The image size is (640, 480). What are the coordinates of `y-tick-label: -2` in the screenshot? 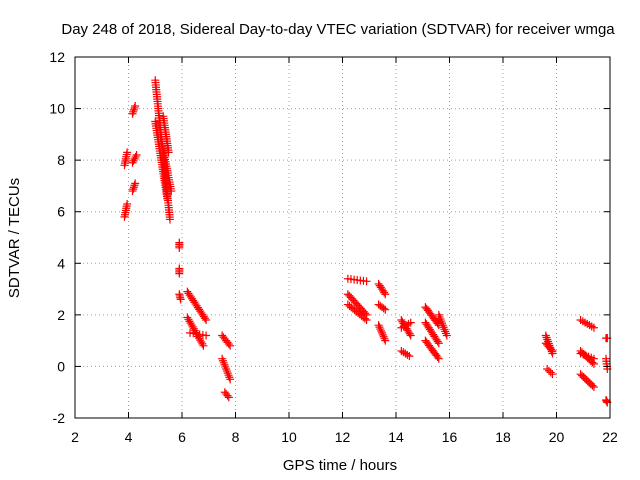 It's located at (59, 418).